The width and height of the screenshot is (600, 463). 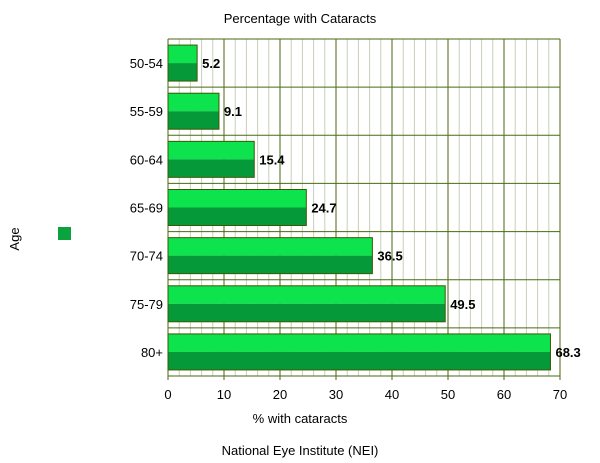 What do you see at coordinates (270, 246) in the screenshot?
I see `bar-70-74-top` at bounding box center [270, 246].